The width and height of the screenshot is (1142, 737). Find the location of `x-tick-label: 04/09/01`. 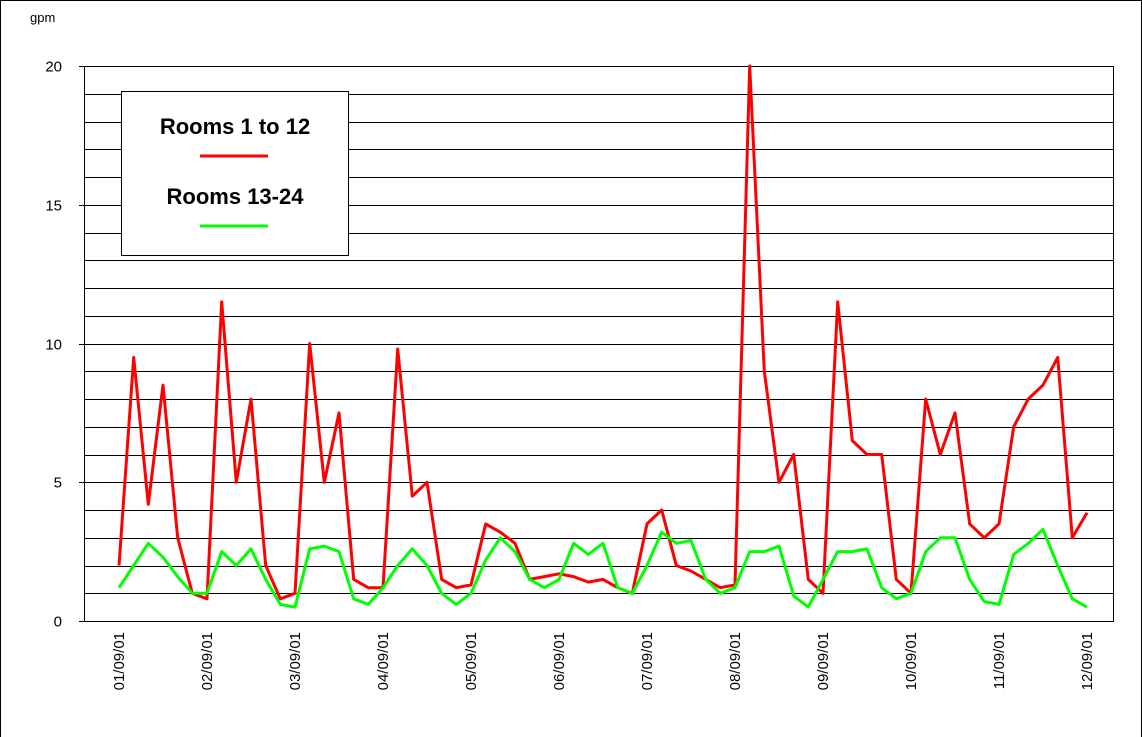

x-tick-label: 04/09/01 is located at coordinates (383, 661).